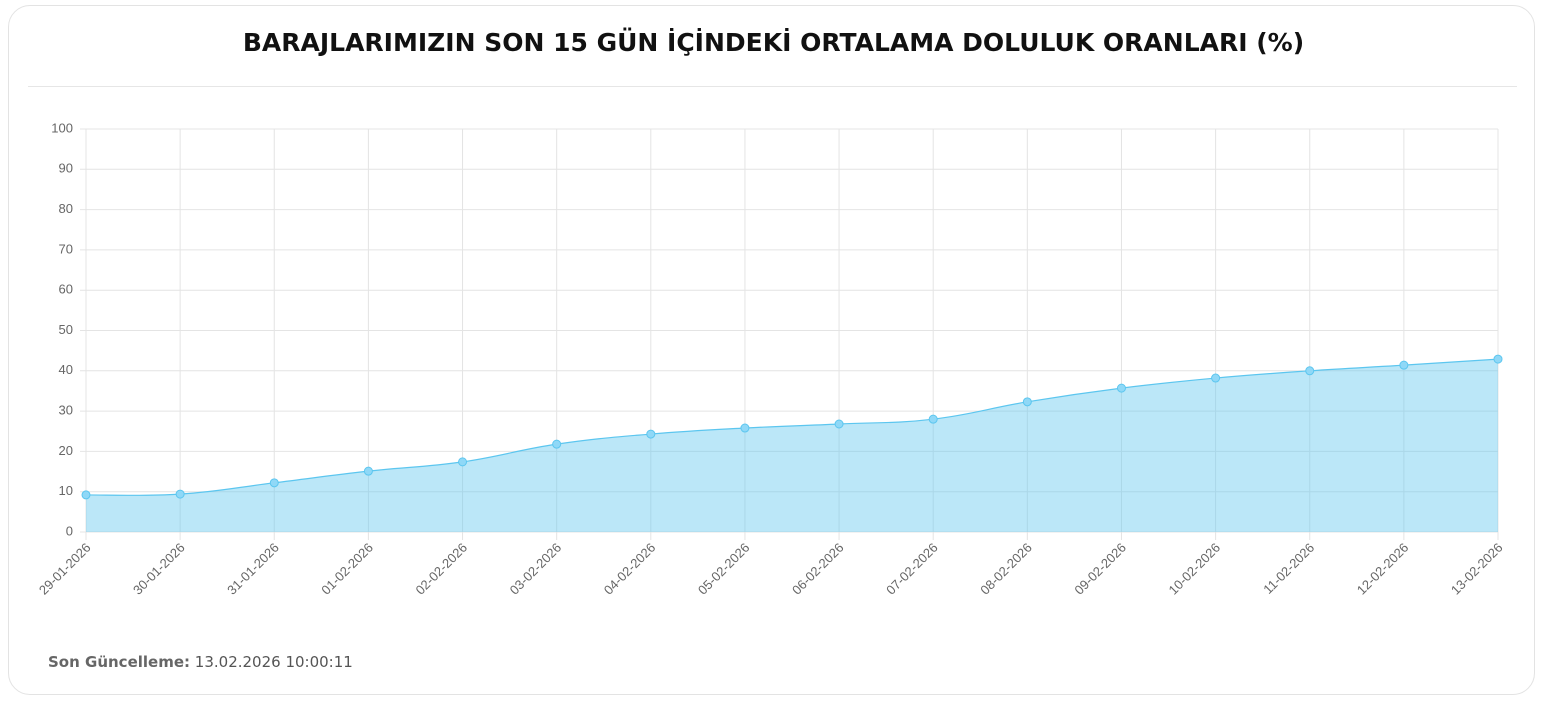 The width and height of the screenshot is (1547, 706). Describe the element at coordinates (66, 490) in the screenshot. I see `y-tick-label: 10` at that location.